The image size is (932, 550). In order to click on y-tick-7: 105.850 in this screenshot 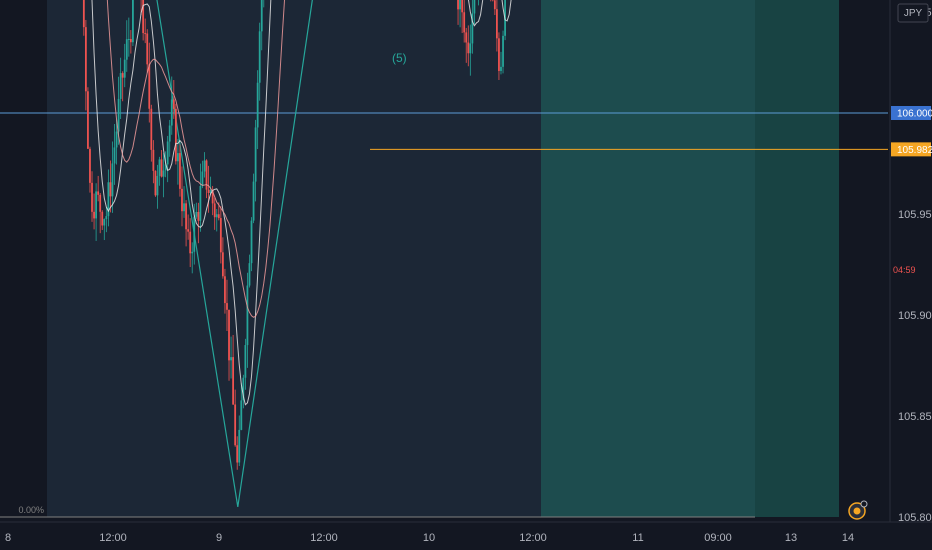, I will do `click(915, 417)`.